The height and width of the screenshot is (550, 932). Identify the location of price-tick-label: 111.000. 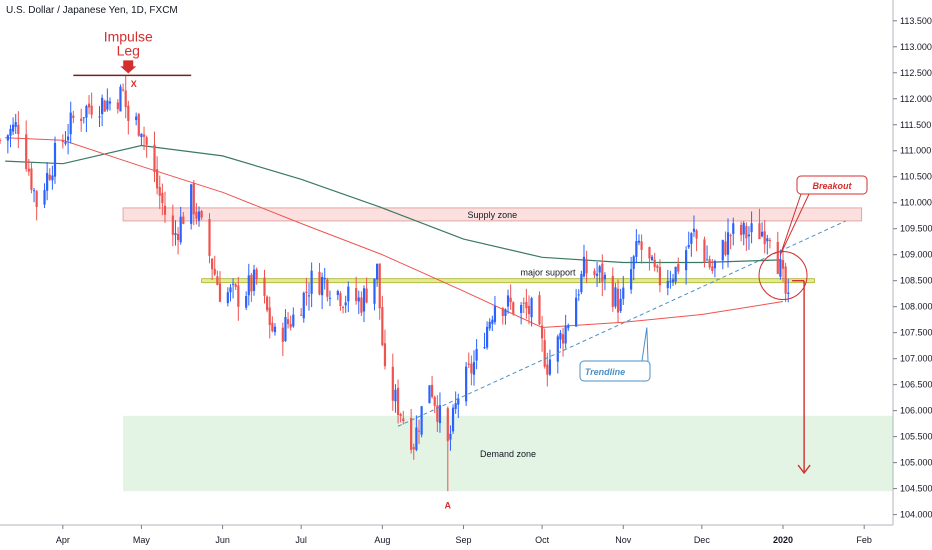
(915, 151).